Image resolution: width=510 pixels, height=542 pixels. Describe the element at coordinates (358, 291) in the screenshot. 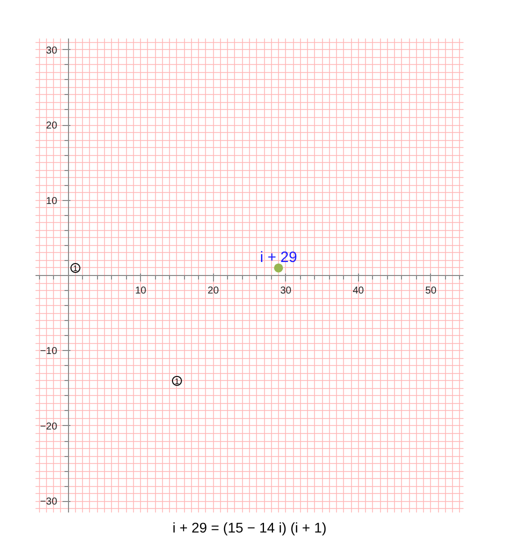

I see `x-tick-label: 40` at that location.